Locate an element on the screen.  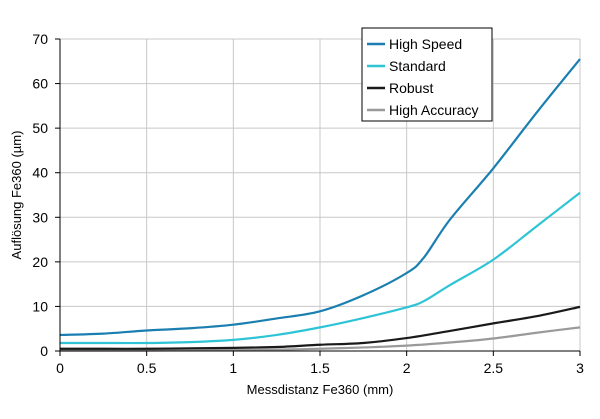
x-tick-label: 1 is located at coordinates (233, 368).